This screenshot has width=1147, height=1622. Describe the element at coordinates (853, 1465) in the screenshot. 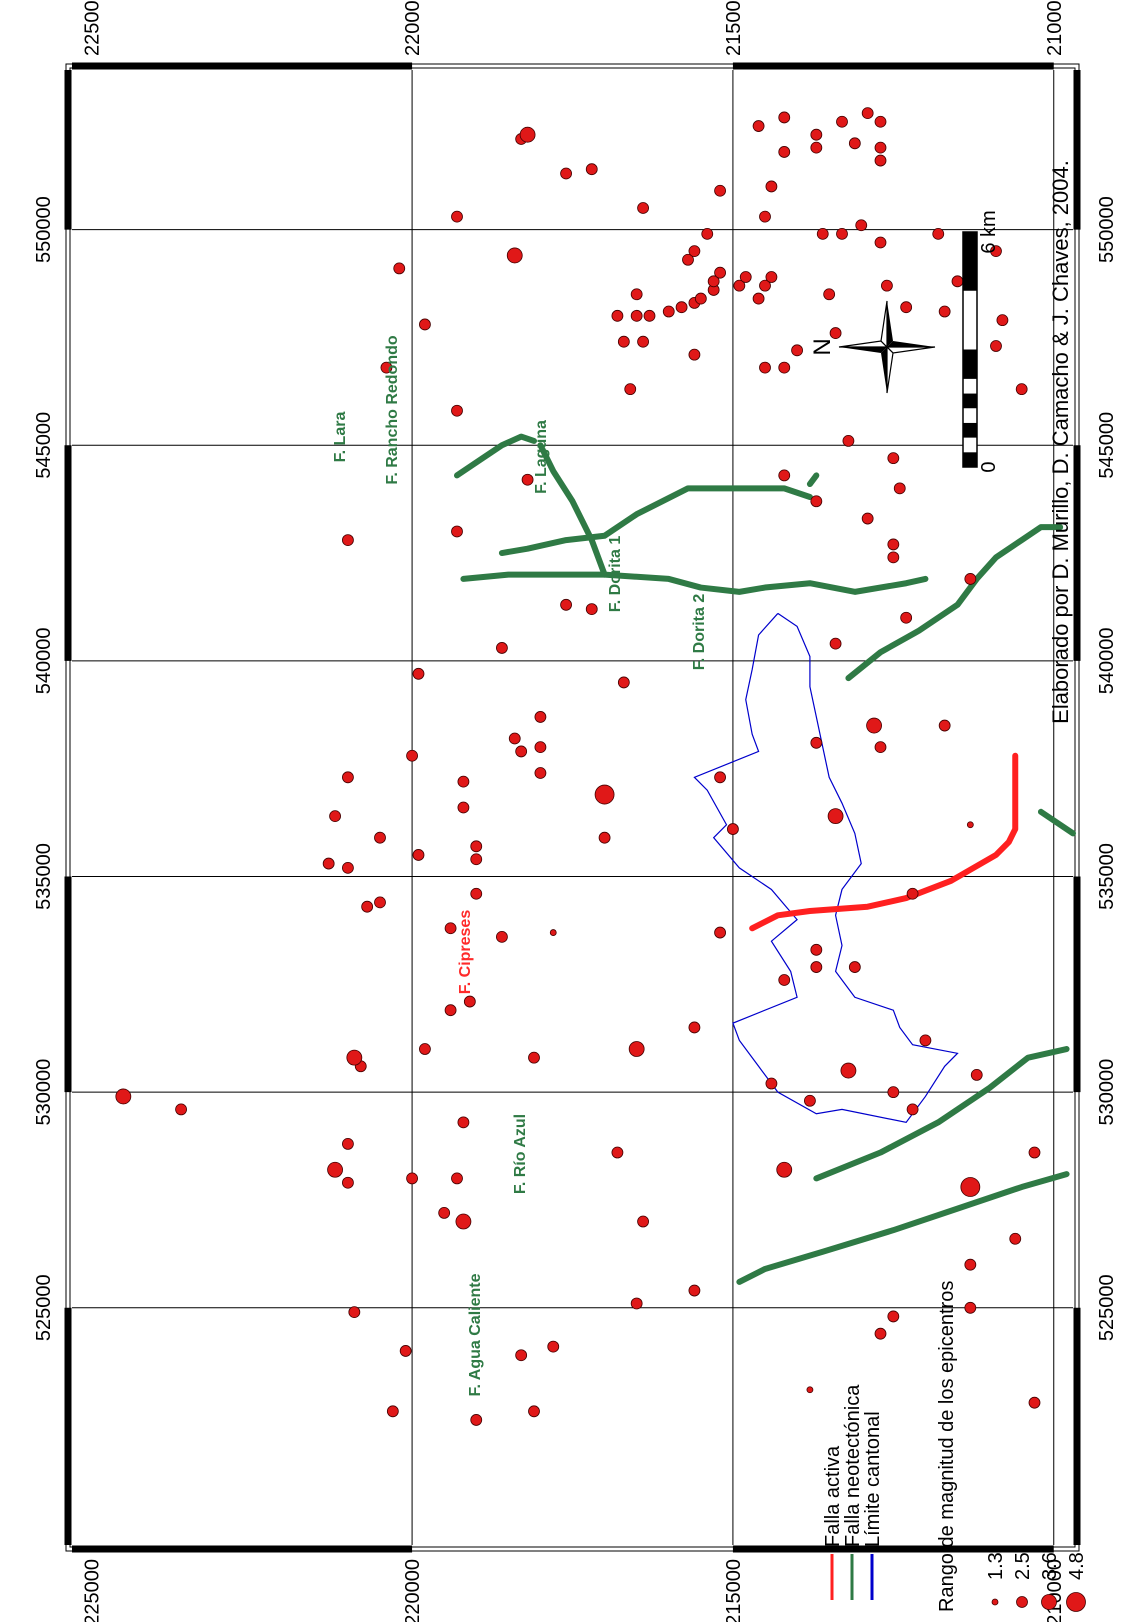

I see `legend-item-label: Falla neotectónica` at that location.